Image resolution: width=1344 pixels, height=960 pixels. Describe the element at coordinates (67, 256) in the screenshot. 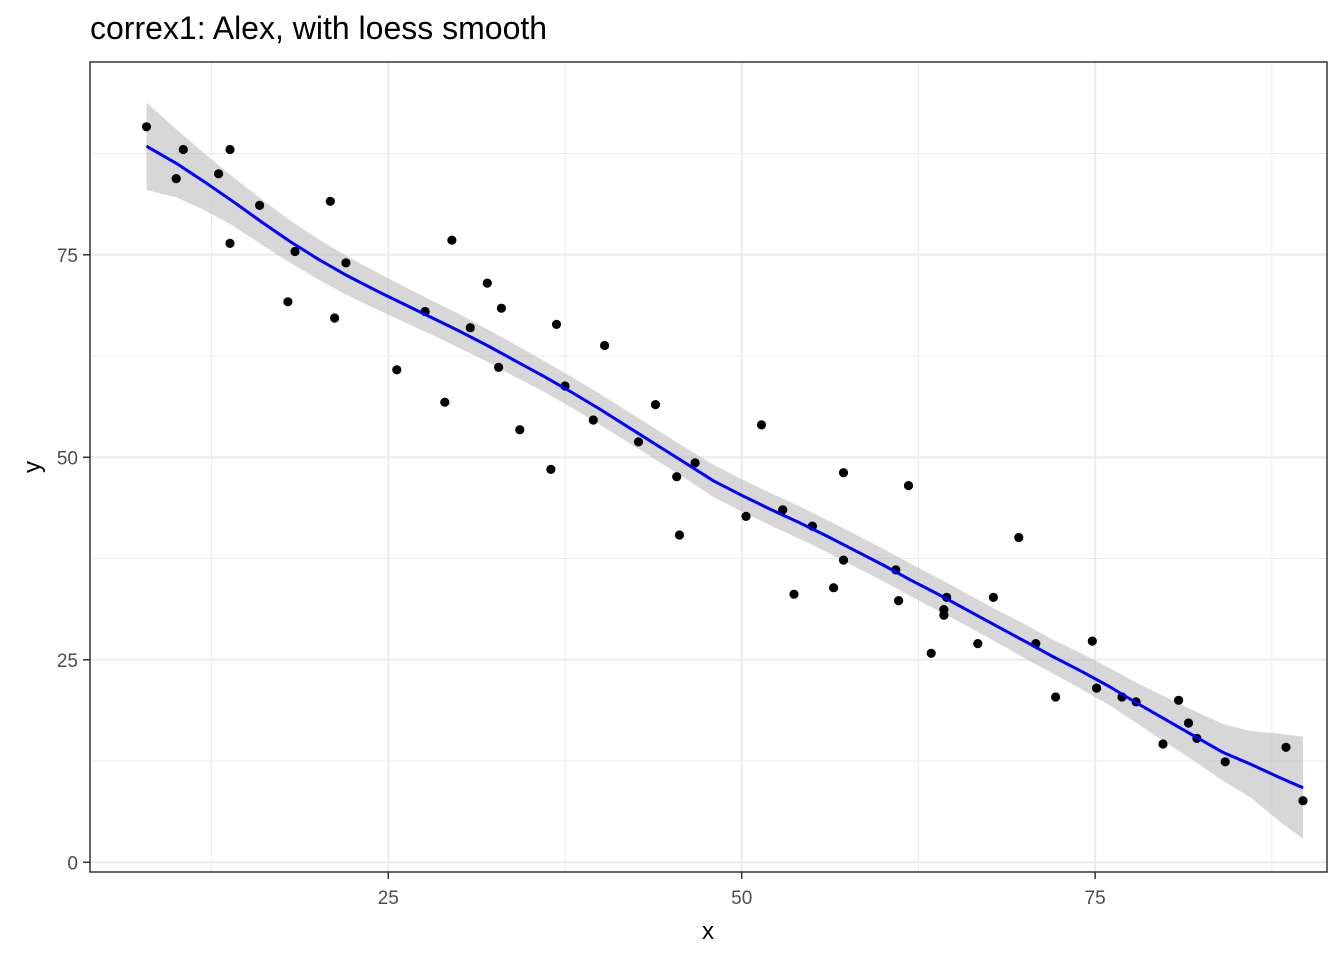

I see `y-tick-label: 75` at that location.